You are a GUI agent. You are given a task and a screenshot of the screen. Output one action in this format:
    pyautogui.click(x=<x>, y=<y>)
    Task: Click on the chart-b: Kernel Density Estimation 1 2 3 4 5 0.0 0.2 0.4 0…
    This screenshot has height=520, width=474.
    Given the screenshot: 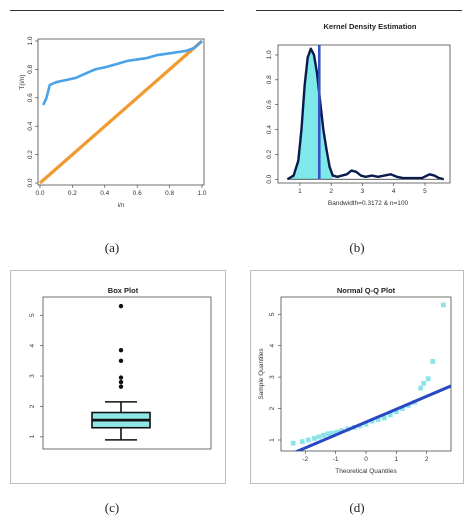 What is the action you would take?
    pyautogui.click(x=358, y=114)
    